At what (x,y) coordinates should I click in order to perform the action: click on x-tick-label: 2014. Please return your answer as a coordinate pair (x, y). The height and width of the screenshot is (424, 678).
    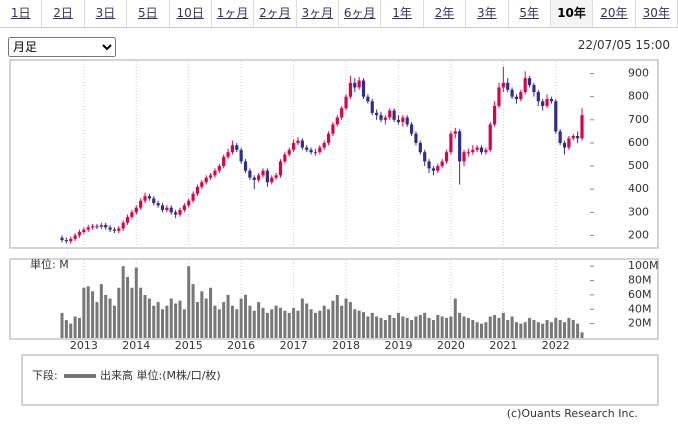
    Looking at the image, I should click on (136, 345).